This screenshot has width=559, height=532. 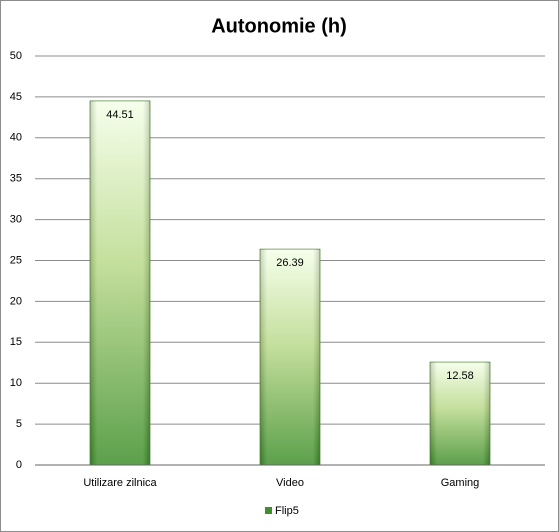 I want to click on y-tick-label: 25, so click(x=16, y=260).